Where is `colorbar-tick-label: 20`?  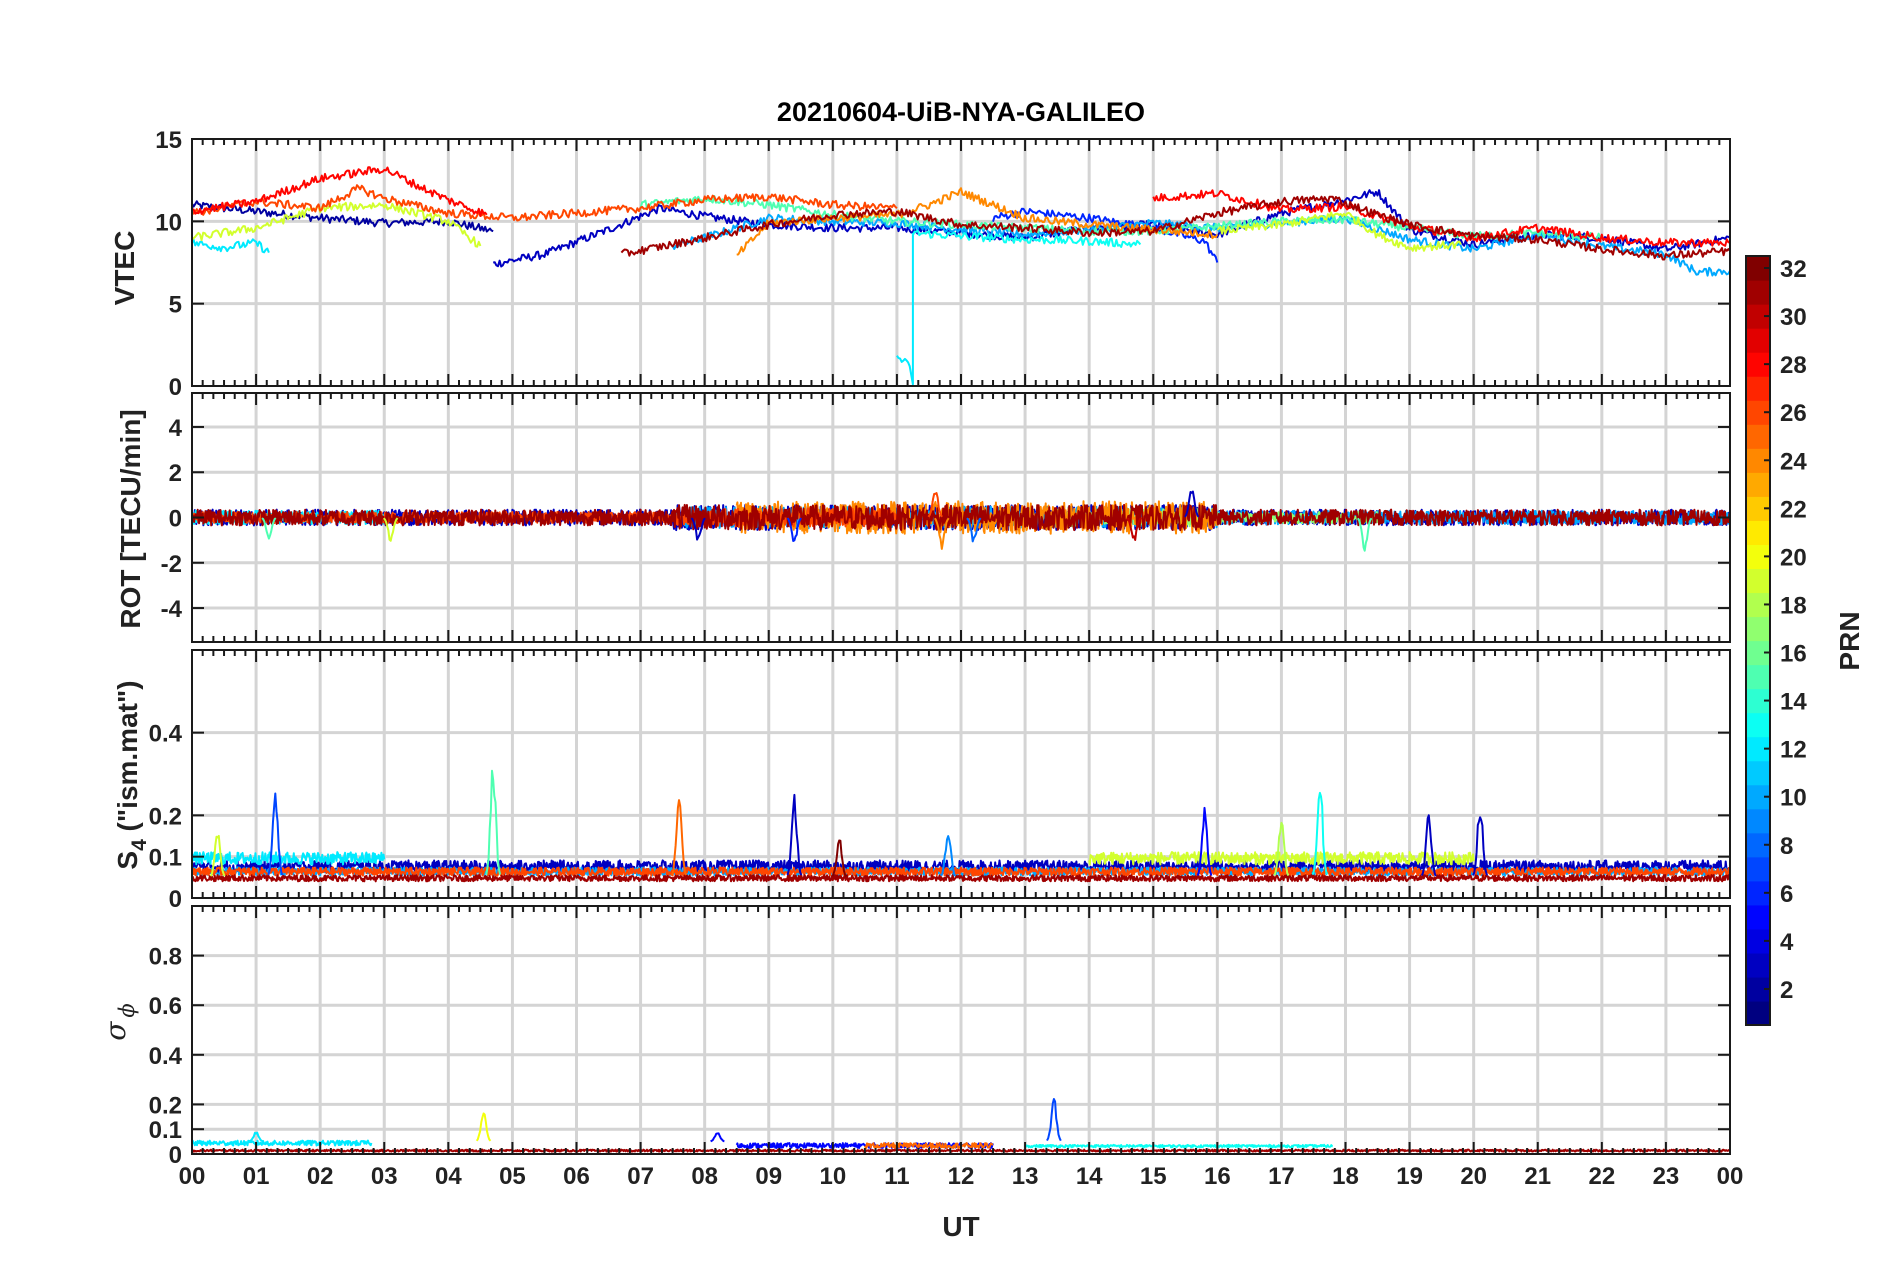
colorbar-tick-label: 20 is located at coordinates (1793, 557).